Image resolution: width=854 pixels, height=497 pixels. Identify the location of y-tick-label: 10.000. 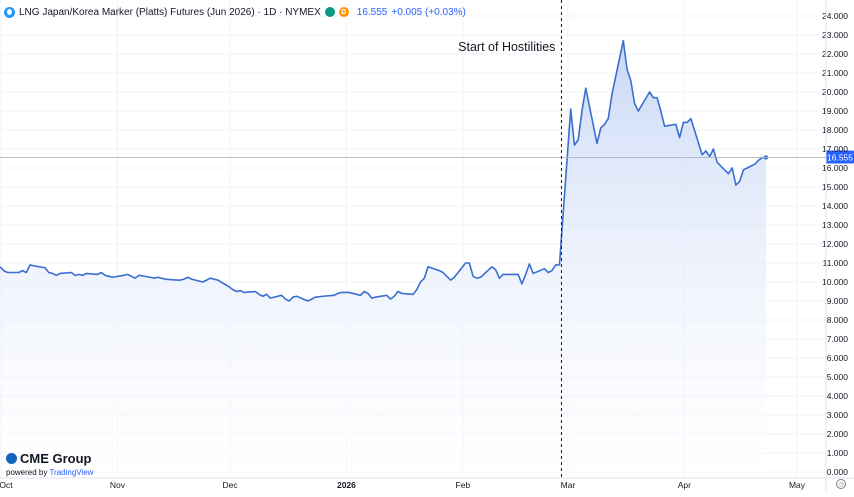
(835, 282).